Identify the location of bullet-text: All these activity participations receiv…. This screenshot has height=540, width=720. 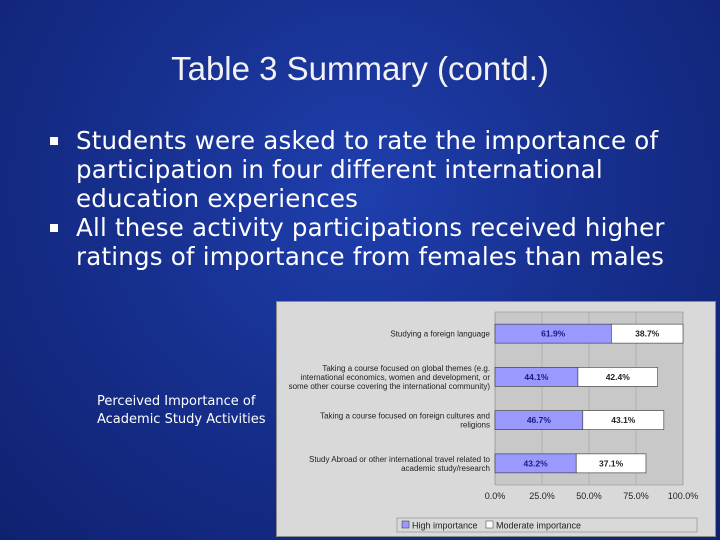
(370, 242).